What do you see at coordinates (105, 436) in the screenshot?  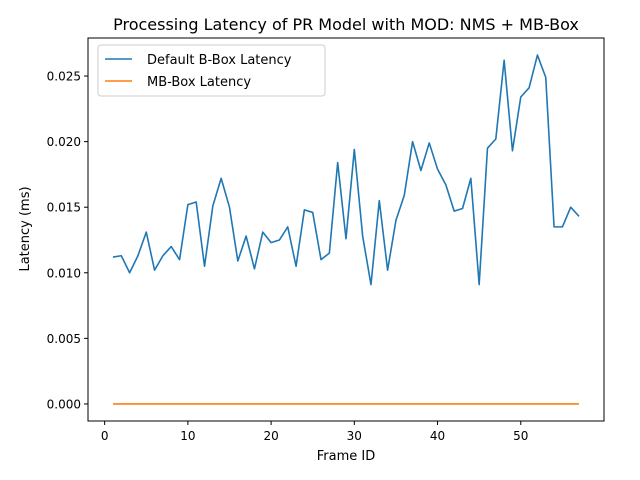 I see `x-tick-label: 0` at bounding box center [105, 436].